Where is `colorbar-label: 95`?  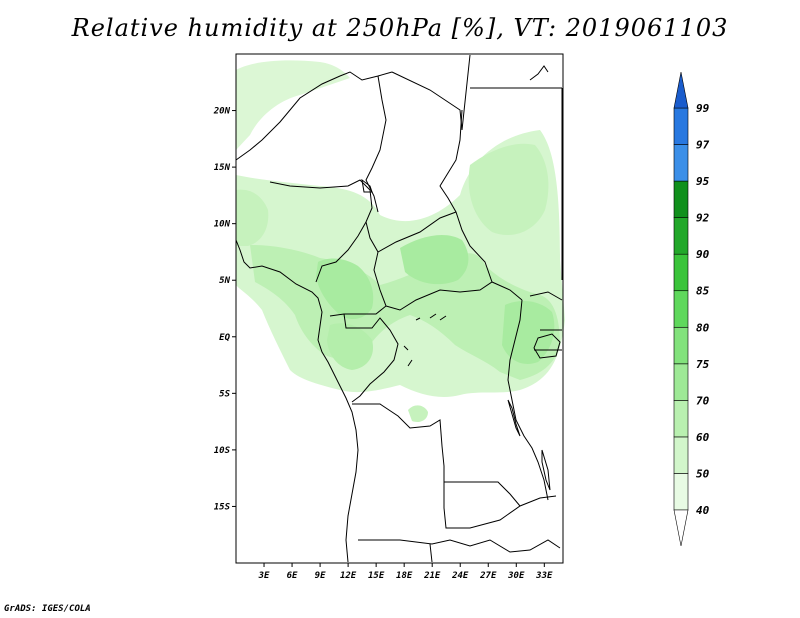
colorbar-label: 95 is located at coordinates (703, 181).